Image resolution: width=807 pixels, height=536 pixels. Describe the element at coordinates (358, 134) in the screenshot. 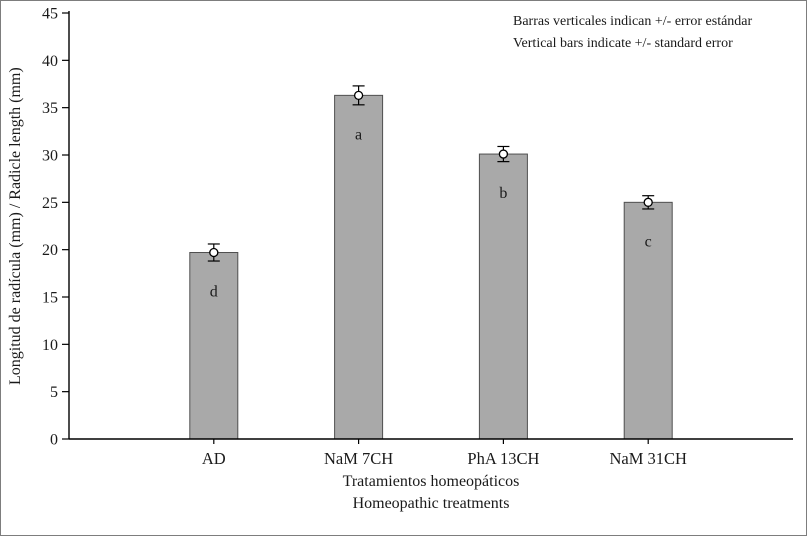

I see `significance-letter: a` at that location.